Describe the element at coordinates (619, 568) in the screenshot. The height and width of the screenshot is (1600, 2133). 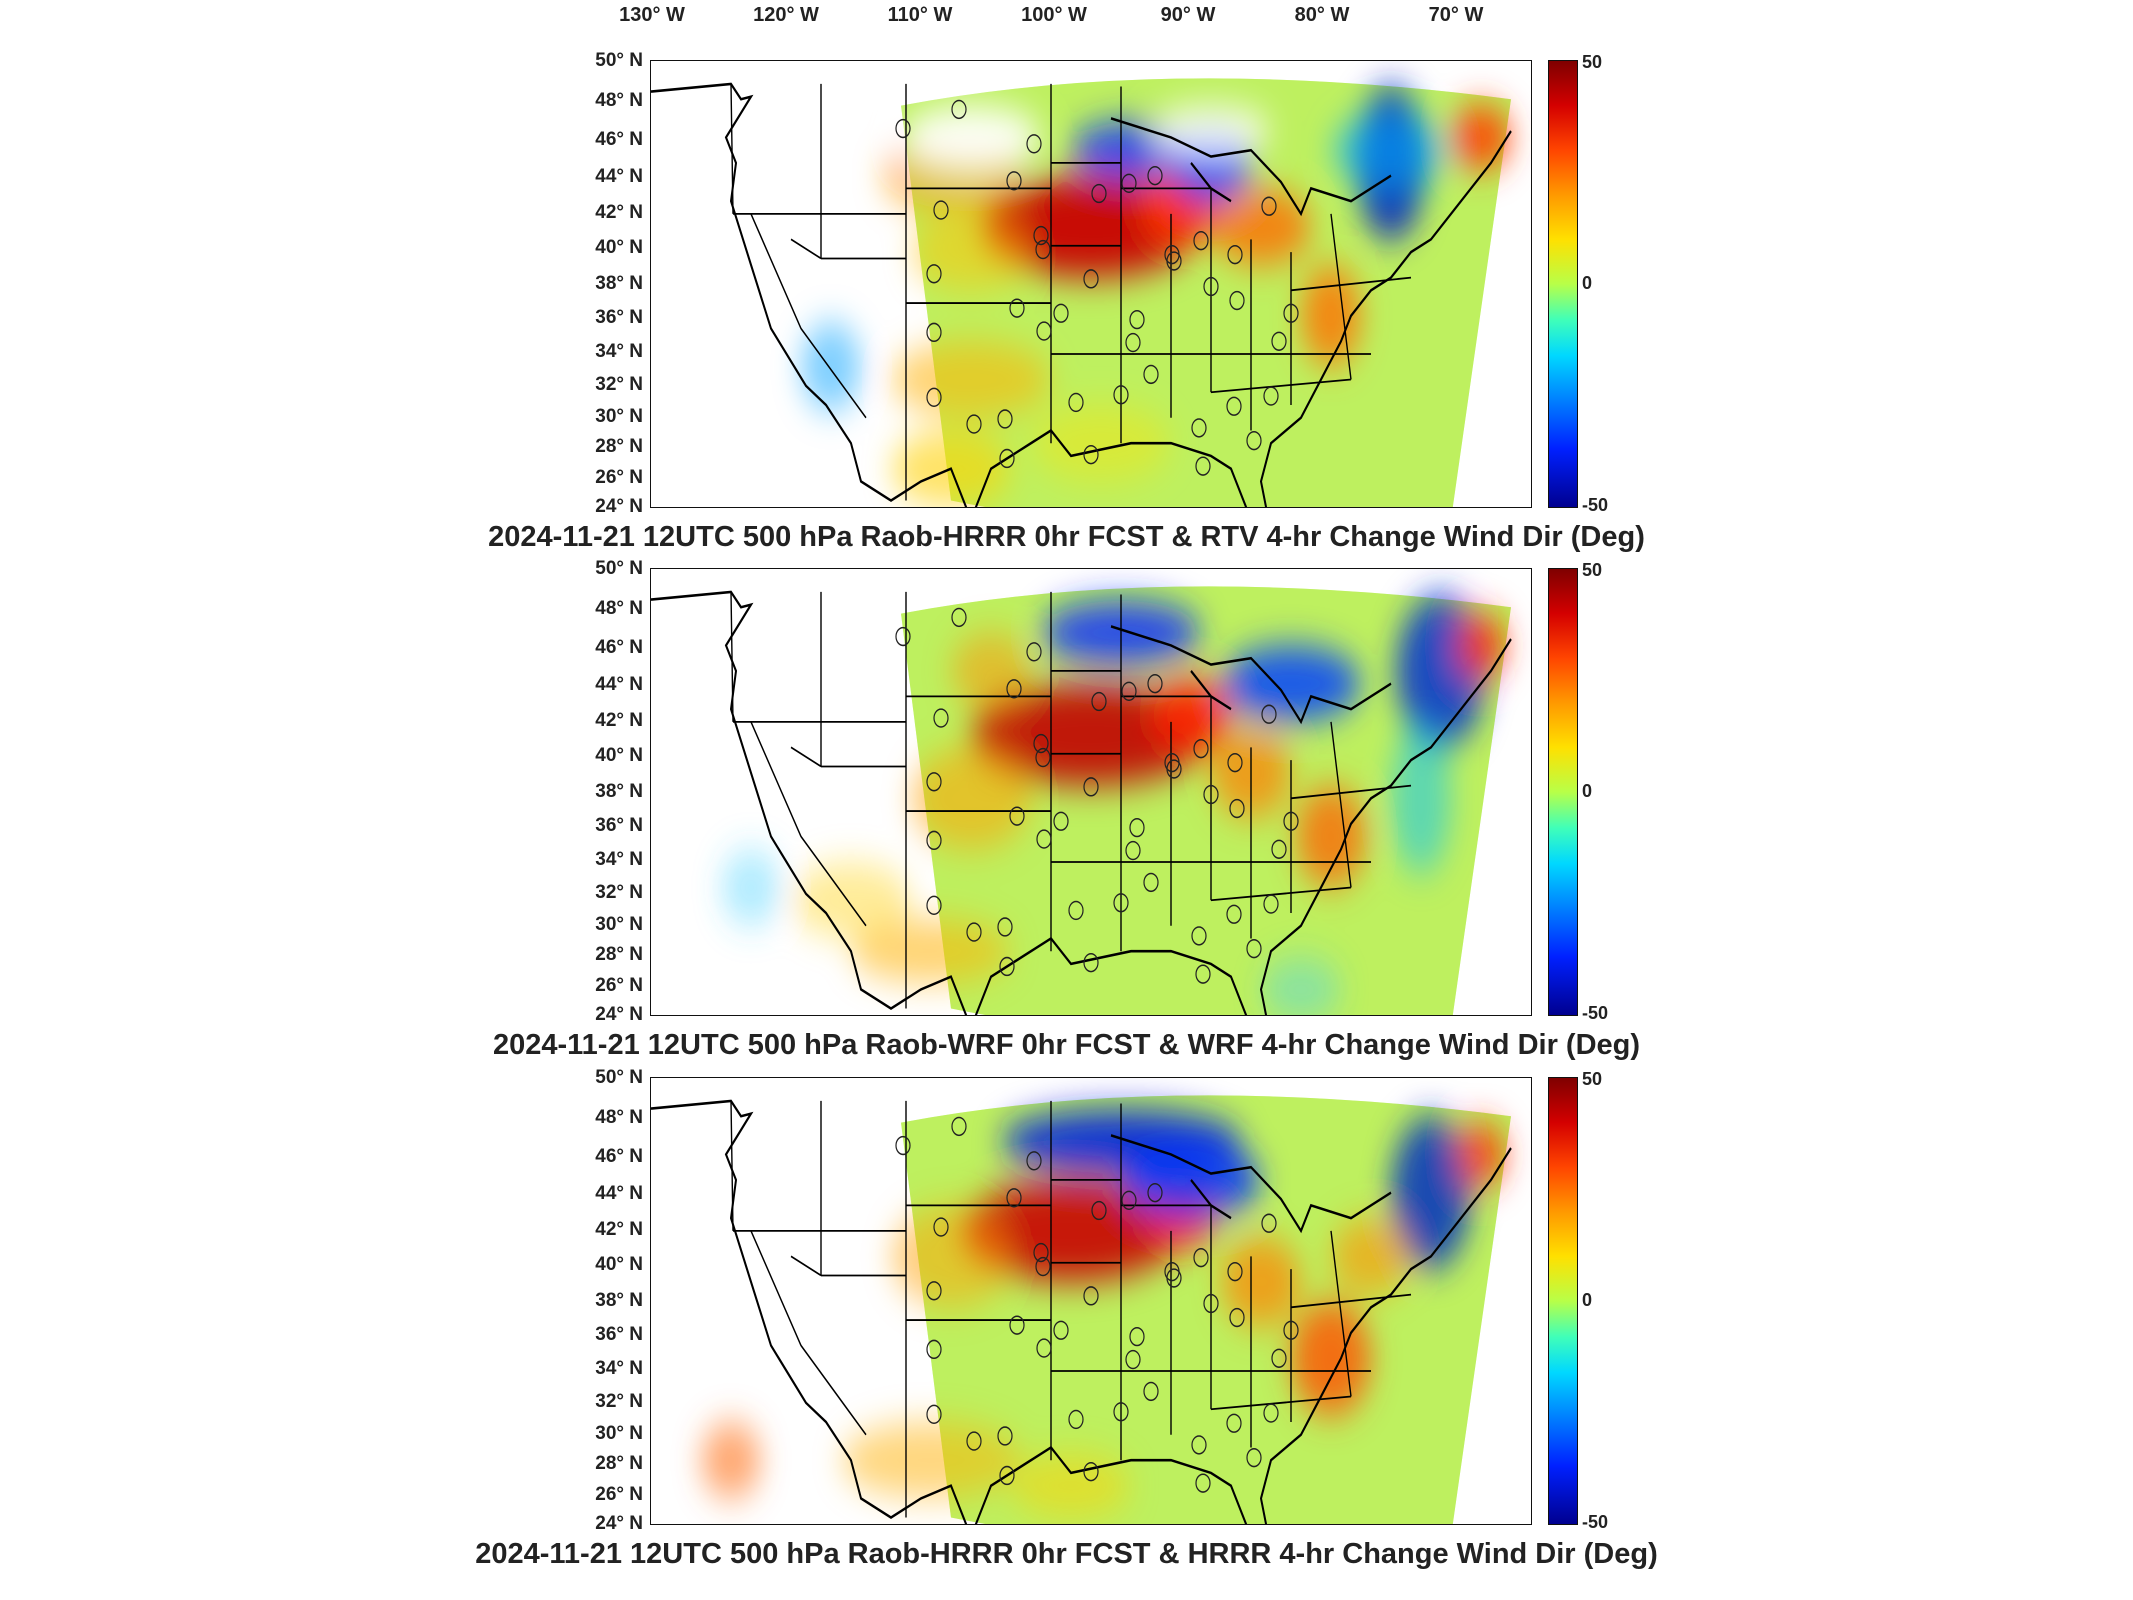
I see `lat-label: 50° N` at that location.